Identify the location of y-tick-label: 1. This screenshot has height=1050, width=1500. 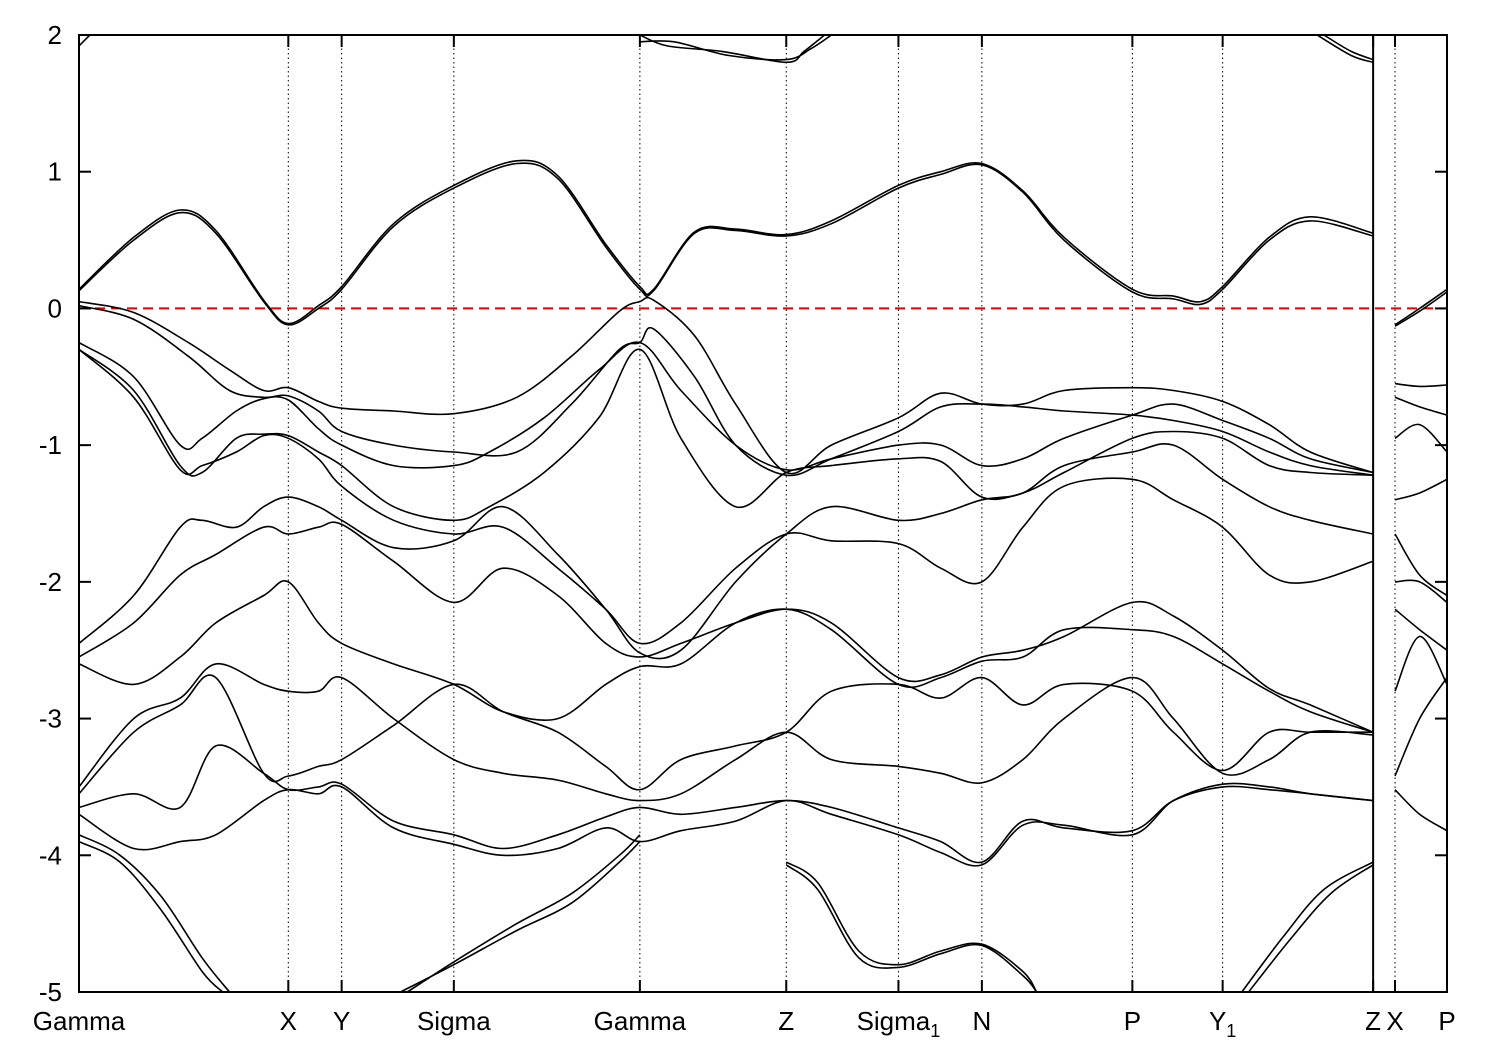
(55, 172).